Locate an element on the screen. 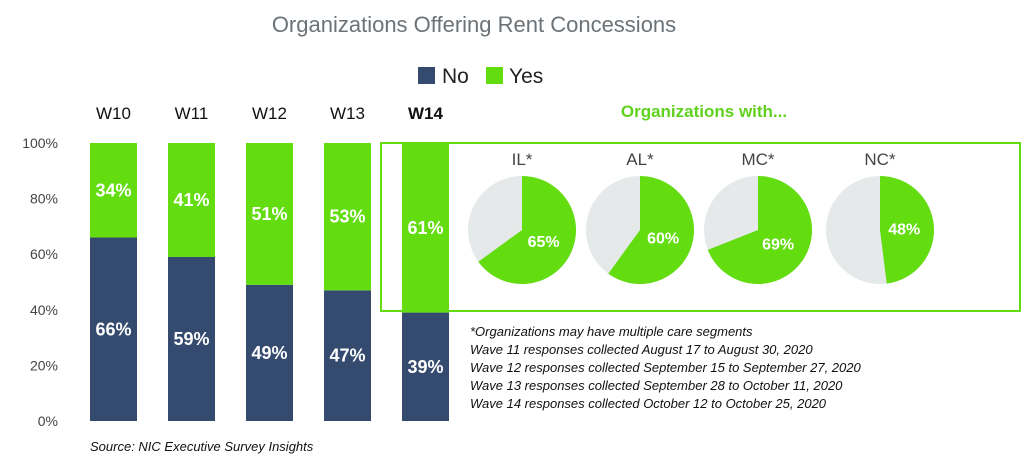 The height and width of the screenshot is (471, 1024). pie-group: IL* 65% AL* 60% MC* 69% NC* 48% is located at coordinates (701, 217).